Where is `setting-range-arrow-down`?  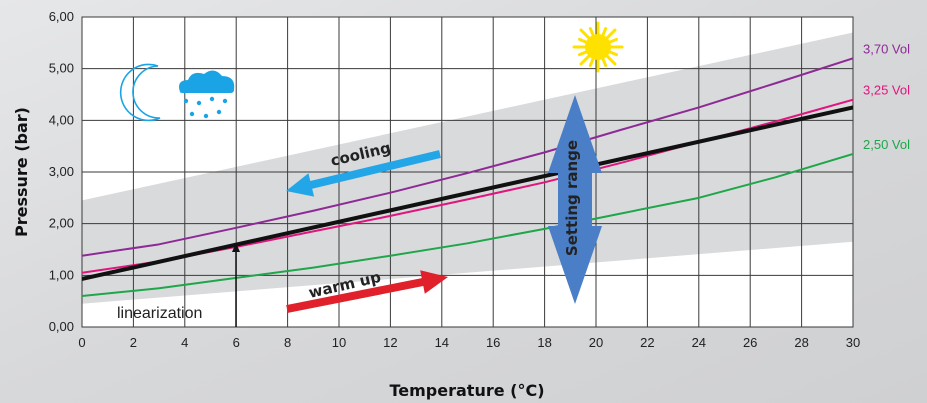 setting-range-arrow-down is located at coordinates (575, 252).